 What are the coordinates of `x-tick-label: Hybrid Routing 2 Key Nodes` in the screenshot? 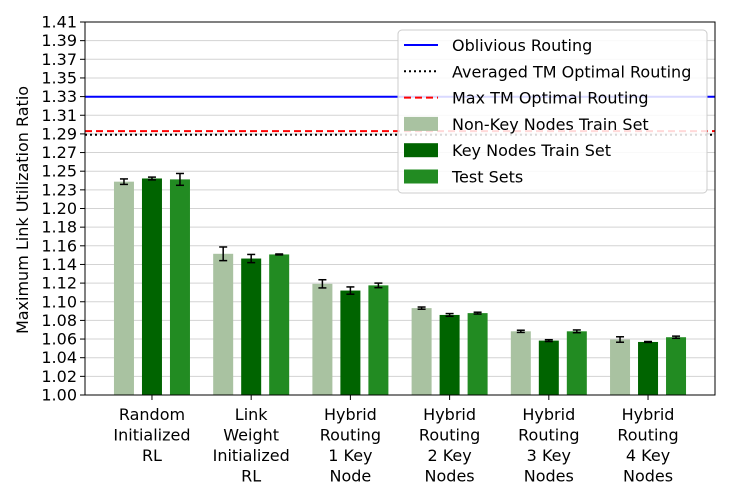 It's located at (449, 445).